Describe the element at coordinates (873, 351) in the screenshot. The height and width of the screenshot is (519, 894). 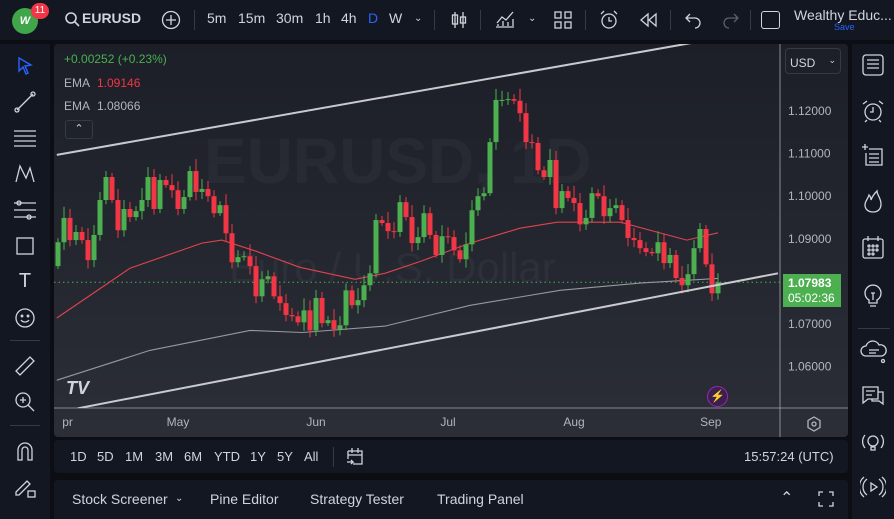
I see `chat-cloud-icon` at that location.